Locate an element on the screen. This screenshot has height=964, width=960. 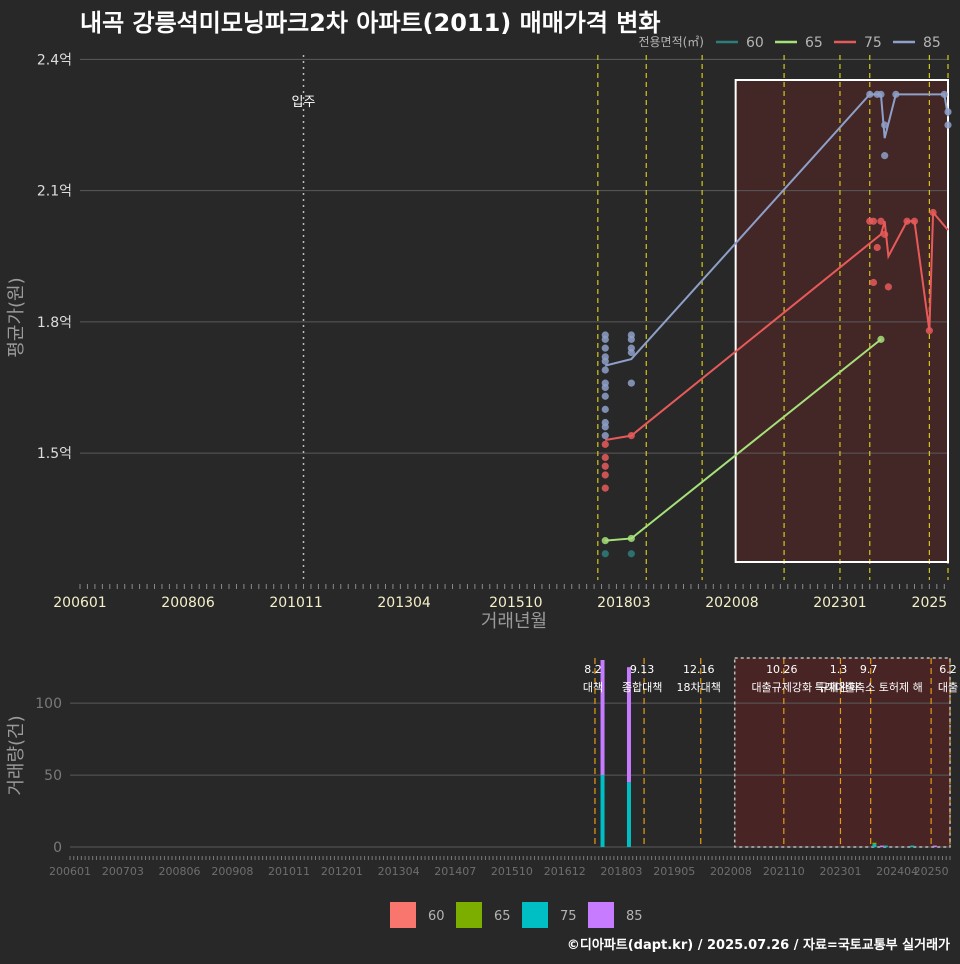
x-tick-label-3: 201304 is located at coordinates (404, 603).